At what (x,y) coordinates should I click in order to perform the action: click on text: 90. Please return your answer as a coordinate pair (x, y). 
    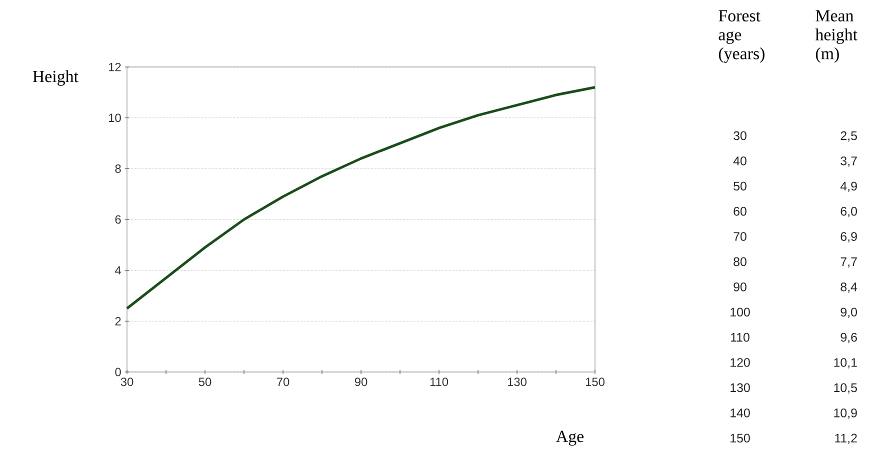
    Looking at the image, I should click on (740, 287).